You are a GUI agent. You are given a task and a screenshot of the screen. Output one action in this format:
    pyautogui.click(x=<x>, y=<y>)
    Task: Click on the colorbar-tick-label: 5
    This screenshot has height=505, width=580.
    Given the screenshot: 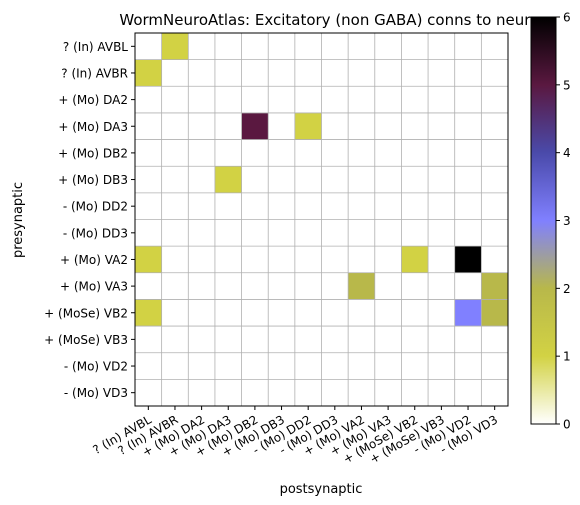 What is the action you would take?
    pyautogui.click(x=567, y=85)
    